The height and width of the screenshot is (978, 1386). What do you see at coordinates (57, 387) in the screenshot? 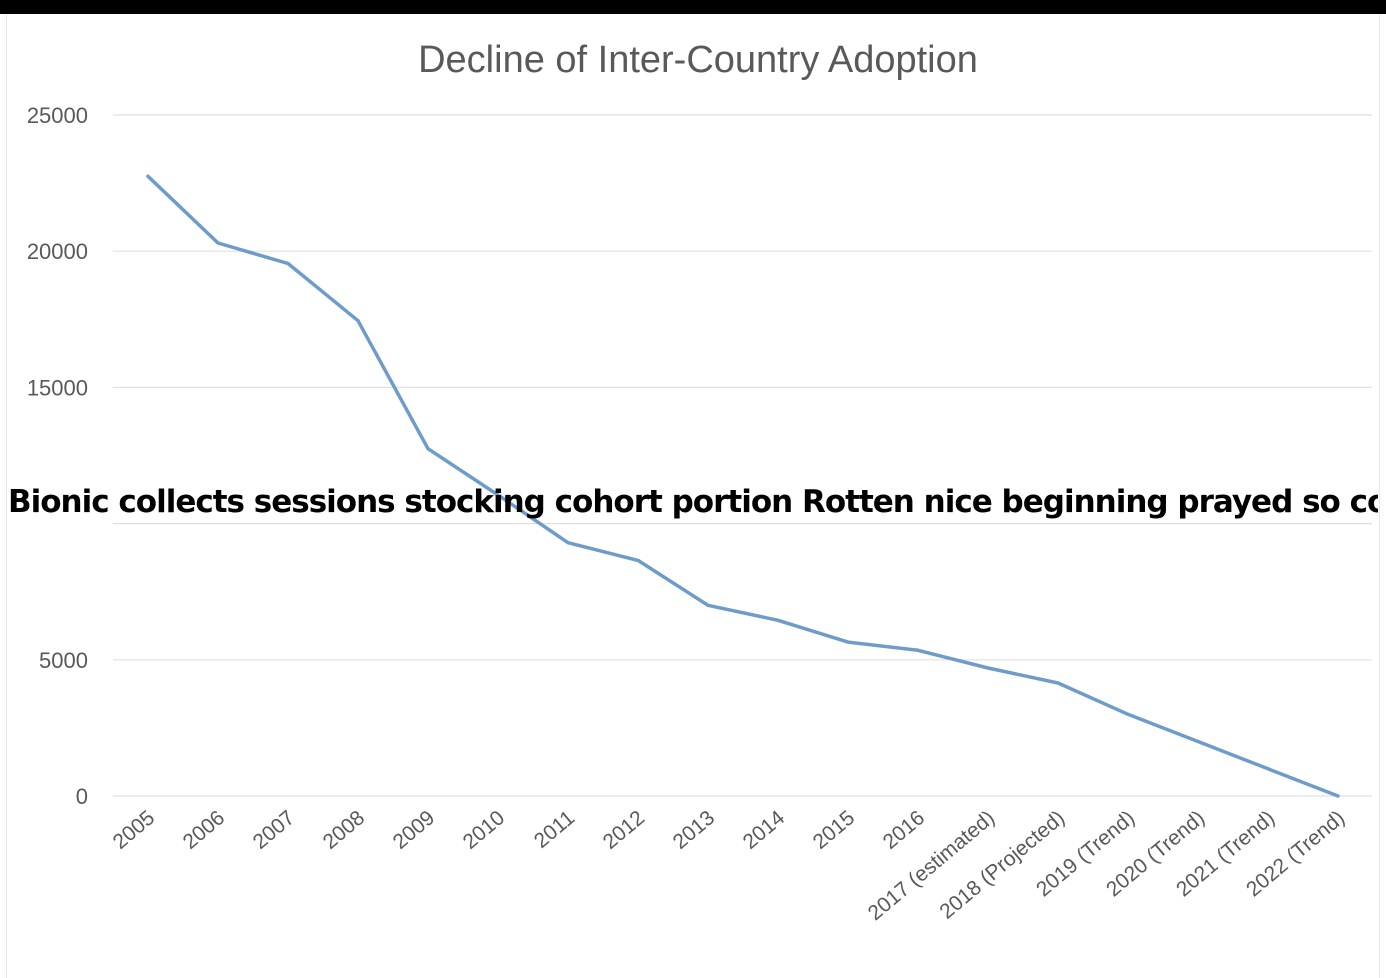
I see `y-tick-label: 15000` at bounding box center [57, 387].